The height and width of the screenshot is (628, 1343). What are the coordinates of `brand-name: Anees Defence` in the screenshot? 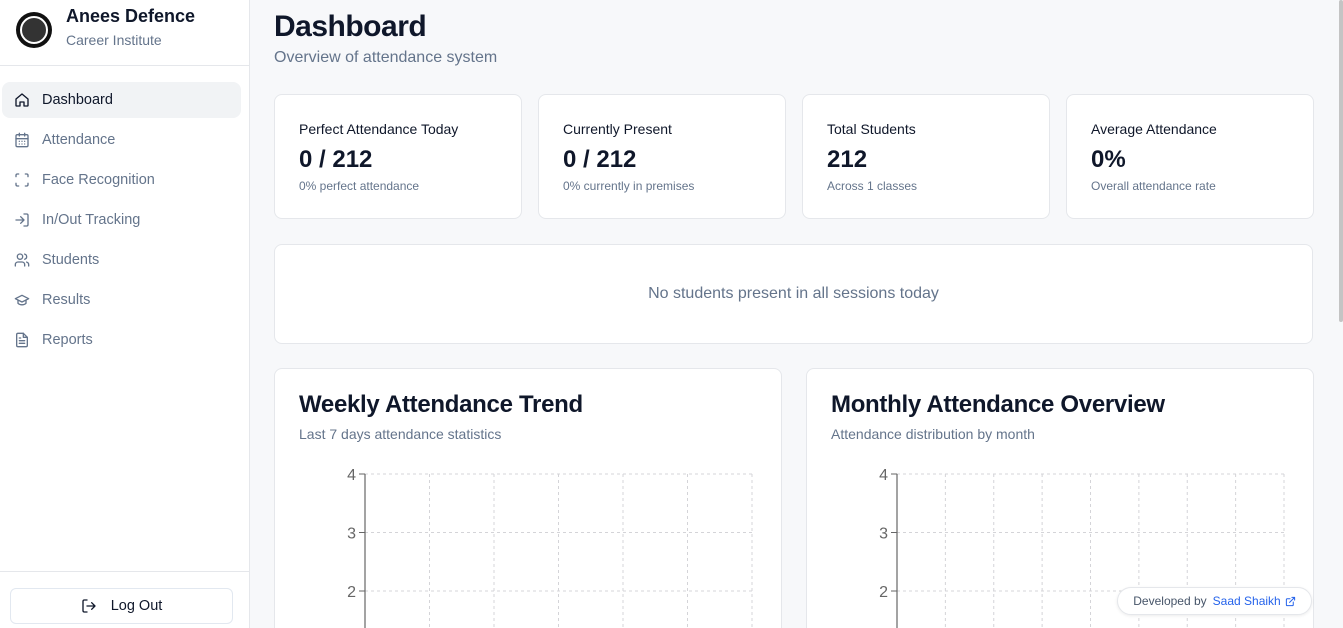 It's located at (131, 16).